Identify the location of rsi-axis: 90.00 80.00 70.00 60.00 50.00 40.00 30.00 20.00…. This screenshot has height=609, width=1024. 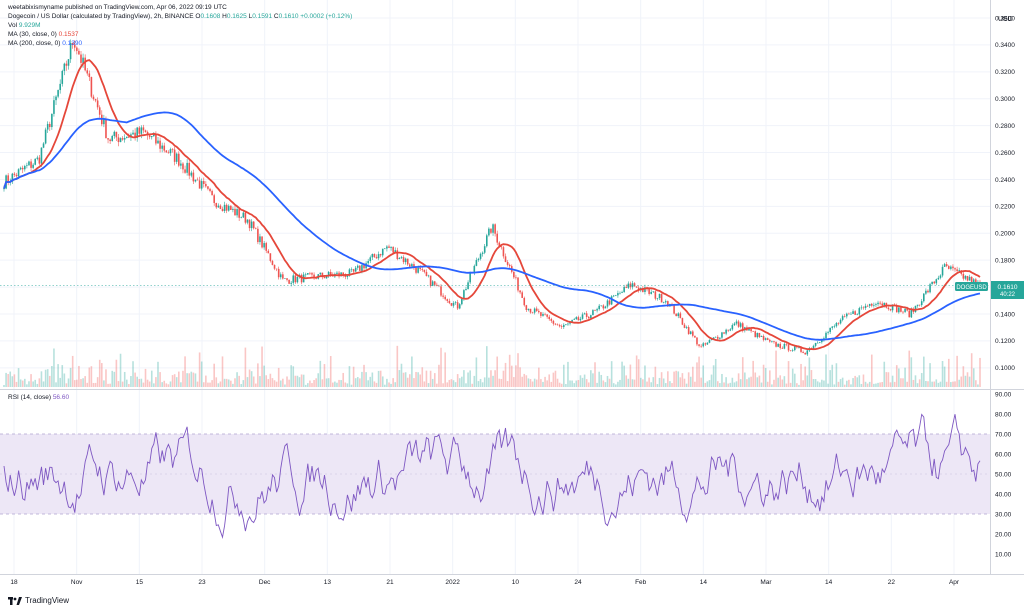
(1003, 474).